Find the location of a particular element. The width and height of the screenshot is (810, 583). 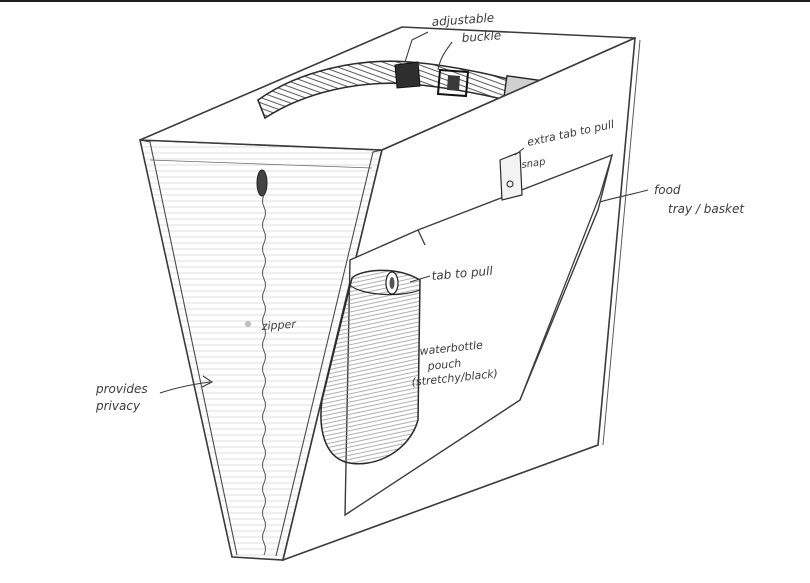

label-buckle: buckle is located at coordinates (481, 36).